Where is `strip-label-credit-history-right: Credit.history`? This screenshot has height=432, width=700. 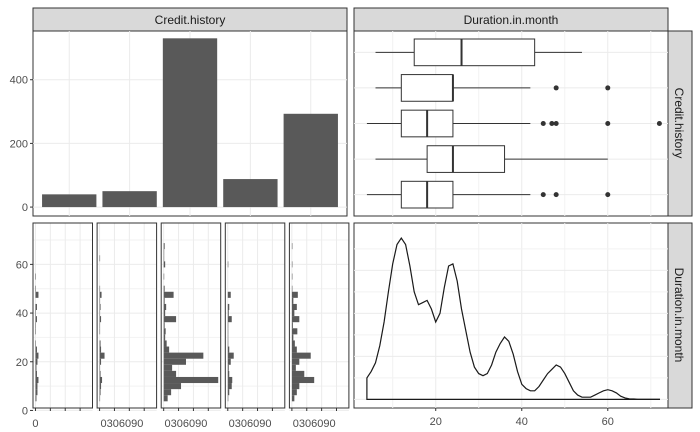 strip-label-credit-history-right: Credit.history is located at coordinates (679, 123).